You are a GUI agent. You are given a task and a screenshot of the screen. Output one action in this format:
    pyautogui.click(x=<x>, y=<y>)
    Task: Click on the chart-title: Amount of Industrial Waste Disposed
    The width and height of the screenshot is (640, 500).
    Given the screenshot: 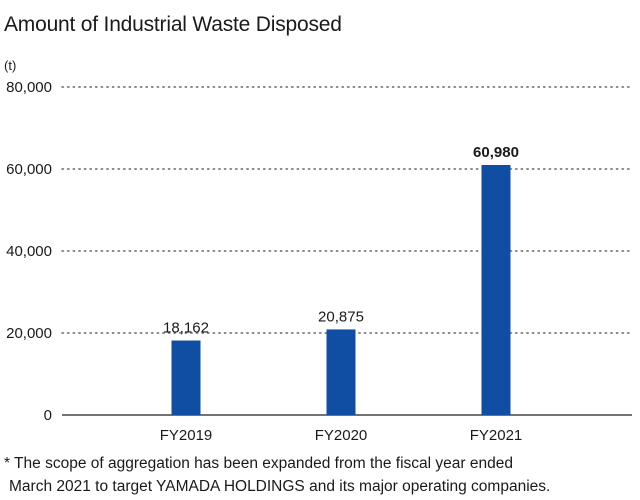 What is the action you would take?
    pyautogui.click(x=173, y=24)
    